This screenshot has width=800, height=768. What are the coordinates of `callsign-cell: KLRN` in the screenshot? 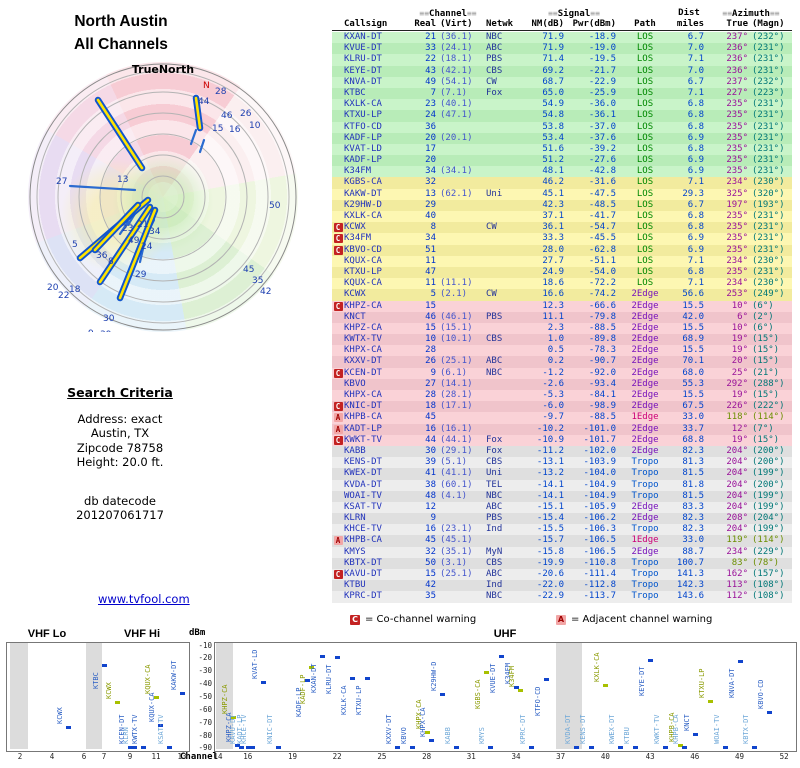 It's located at (355, 518).